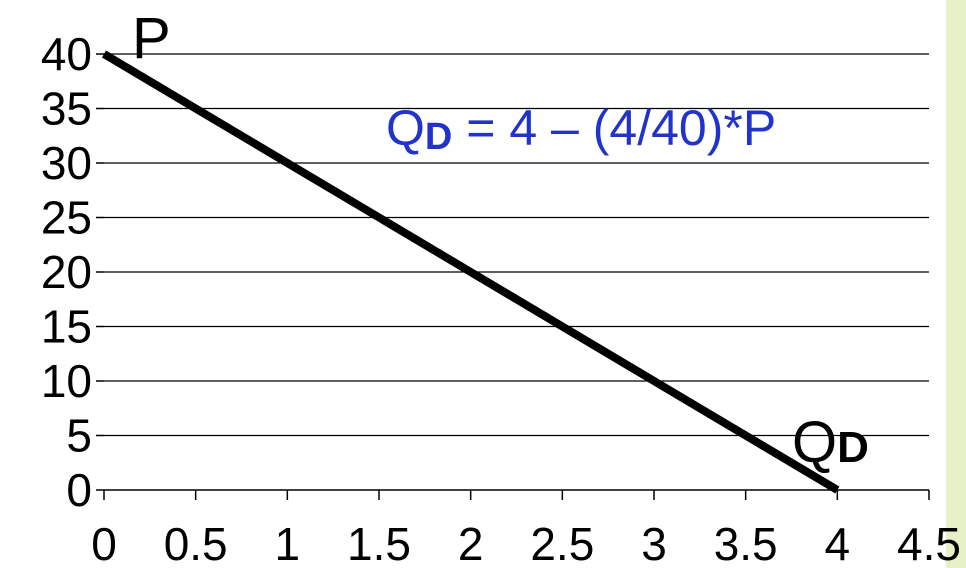 The width and height of the screenshot is (966, 568). I want to click on x-axis-label-sub: D, so click(853, 447).